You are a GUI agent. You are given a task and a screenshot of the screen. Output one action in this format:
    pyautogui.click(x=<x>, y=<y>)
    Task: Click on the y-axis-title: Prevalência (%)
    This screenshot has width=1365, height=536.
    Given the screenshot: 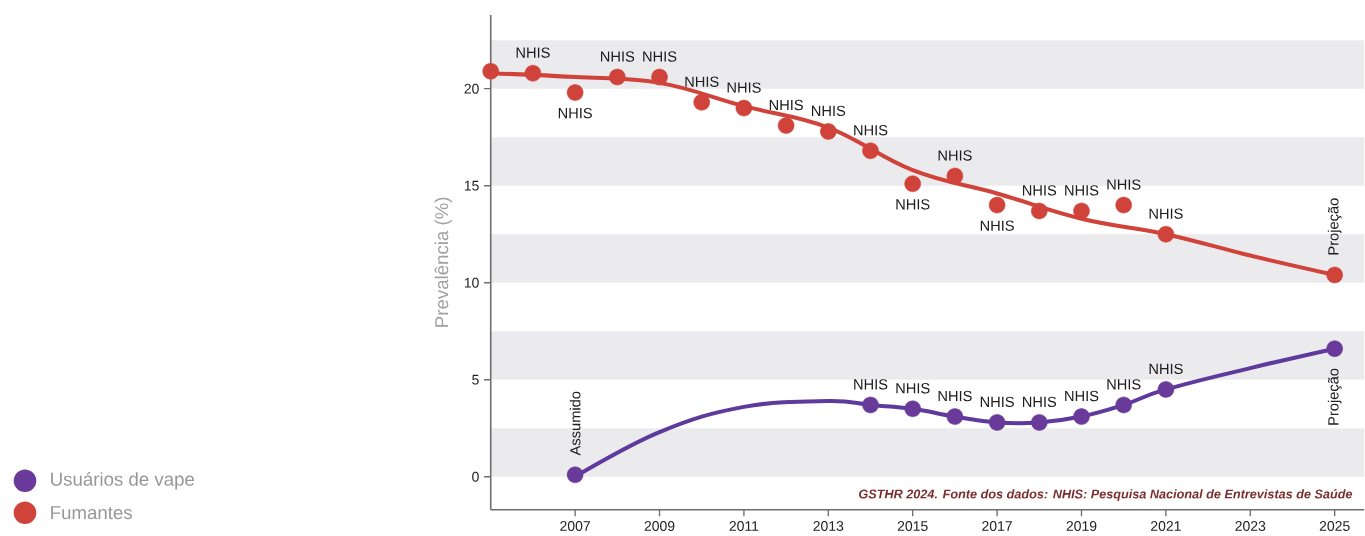 What is the action you would take?
    pyautogui.click(x=443, y=262)
    